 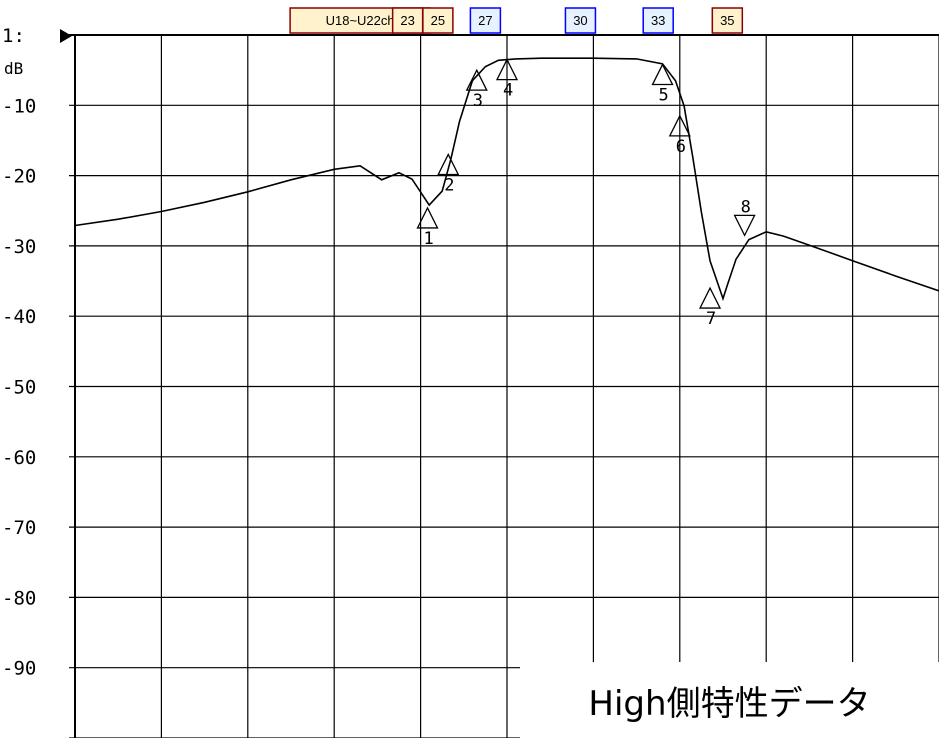 I want to click on y-tick-label: -20, so click(x=19, y=177).